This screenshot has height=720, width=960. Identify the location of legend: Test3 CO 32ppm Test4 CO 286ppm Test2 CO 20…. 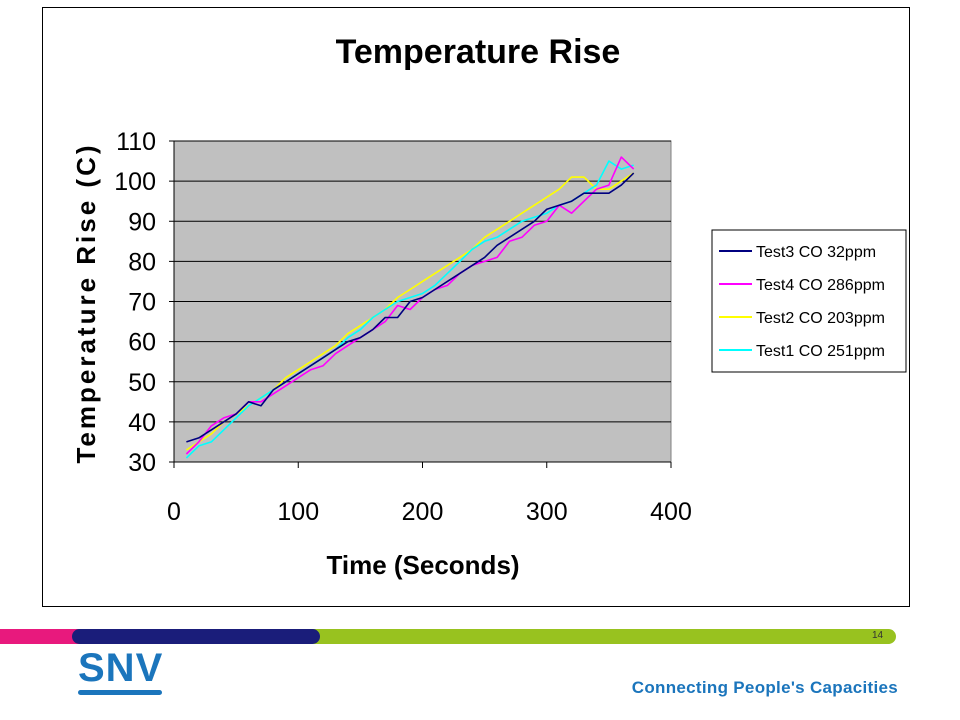
(809, 301).